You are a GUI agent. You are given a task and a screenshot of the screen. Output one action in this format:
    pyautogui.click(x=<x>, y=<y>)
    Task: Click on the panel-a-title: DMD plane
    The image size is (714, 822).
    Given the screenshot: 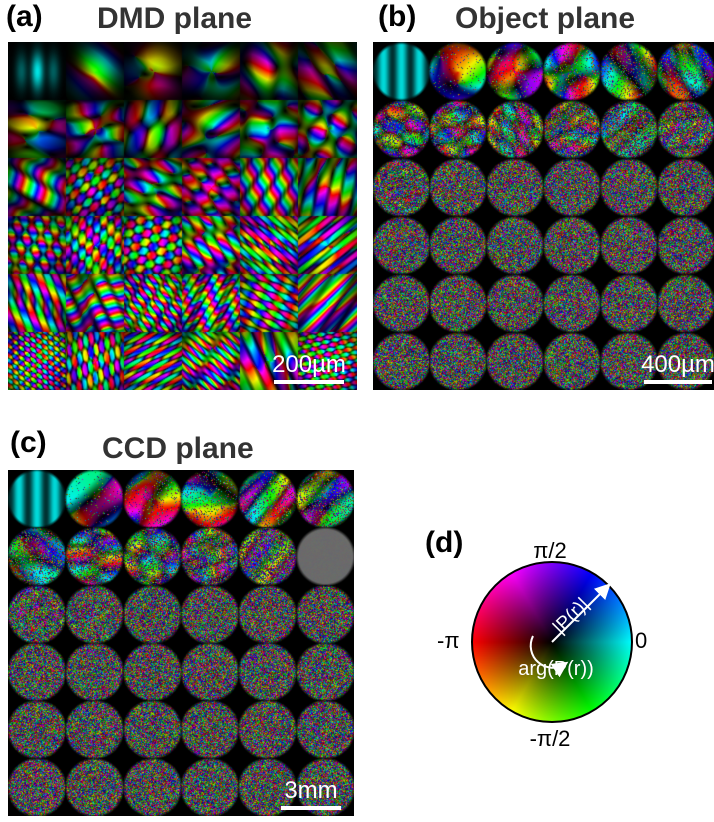 What is the action you would take?
    pyautogui.click(x=175, y=18)
    